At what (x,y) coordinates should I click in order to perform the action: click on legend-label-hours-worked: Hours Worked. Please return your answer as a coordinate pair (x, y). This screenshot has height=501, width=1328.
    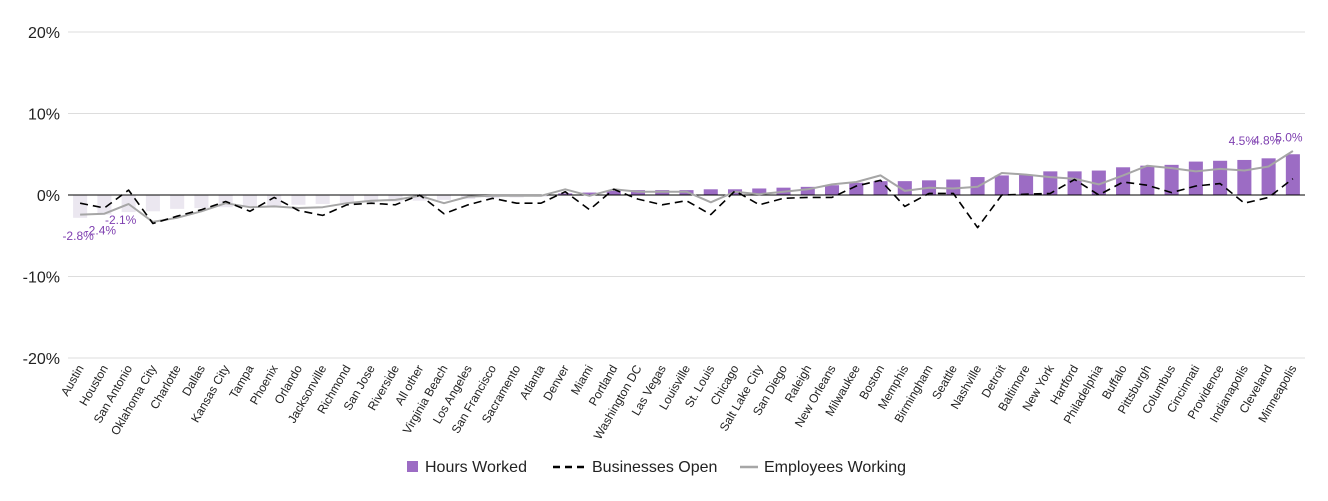
    Looking at the image, I should click on (476, 467).